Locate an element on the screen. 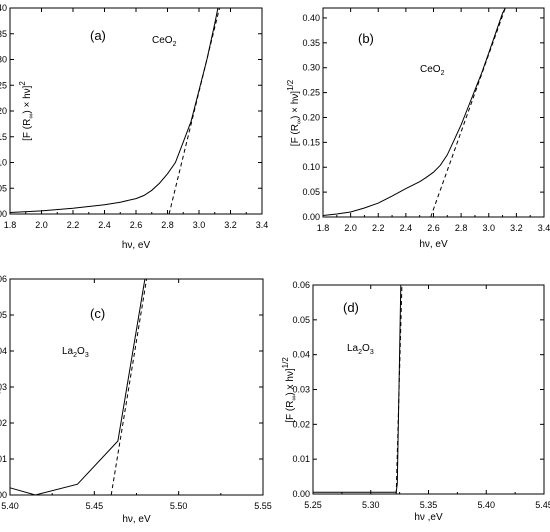 The width and height of the screenshot is (550, 532). x-tick-label: 5.25 is located at coordinates (313, 505).